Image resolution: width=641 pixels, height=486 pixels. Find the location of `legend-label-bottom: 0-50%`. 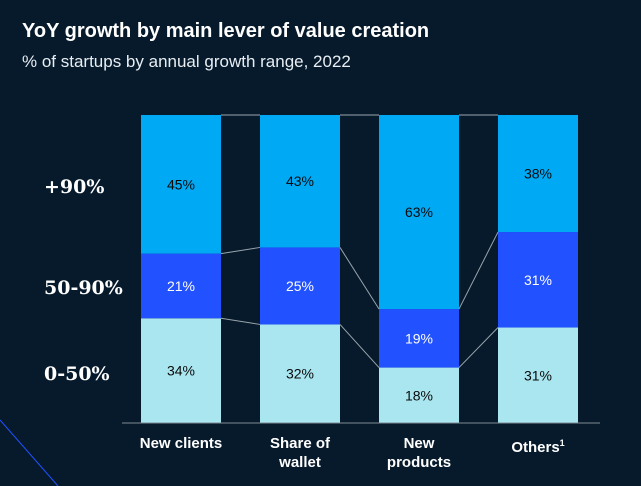

legend-label-bottom: 0-50% is located at coordinates (77, 374).